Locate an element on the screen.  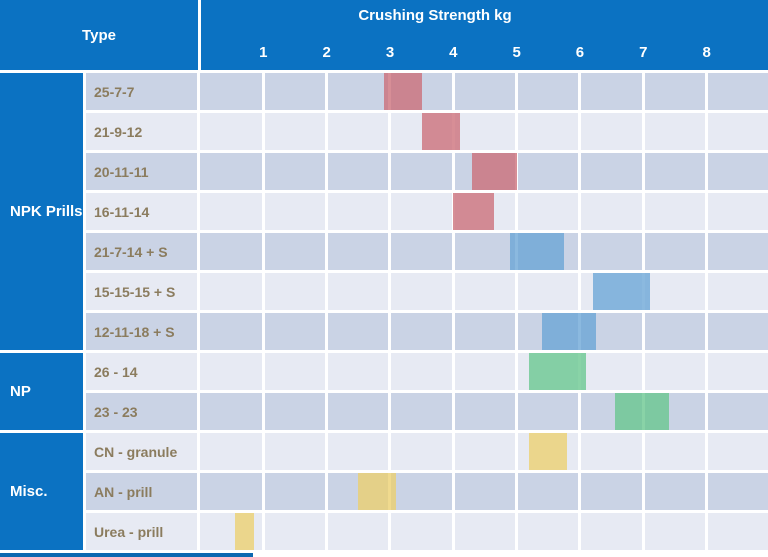
axis-tick-5: 5 is located at coordinates (516, 52).